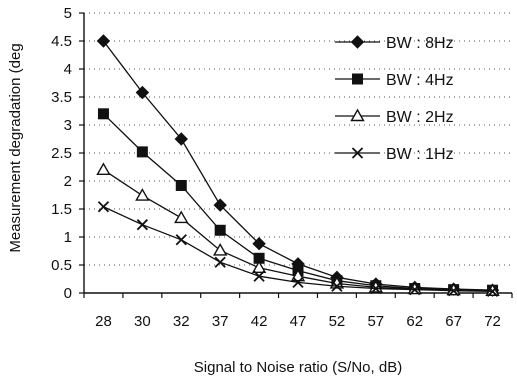  Describe the element at coordinates (337, 321) in the screenshot. I see `x-tick-label: 52` at that location.